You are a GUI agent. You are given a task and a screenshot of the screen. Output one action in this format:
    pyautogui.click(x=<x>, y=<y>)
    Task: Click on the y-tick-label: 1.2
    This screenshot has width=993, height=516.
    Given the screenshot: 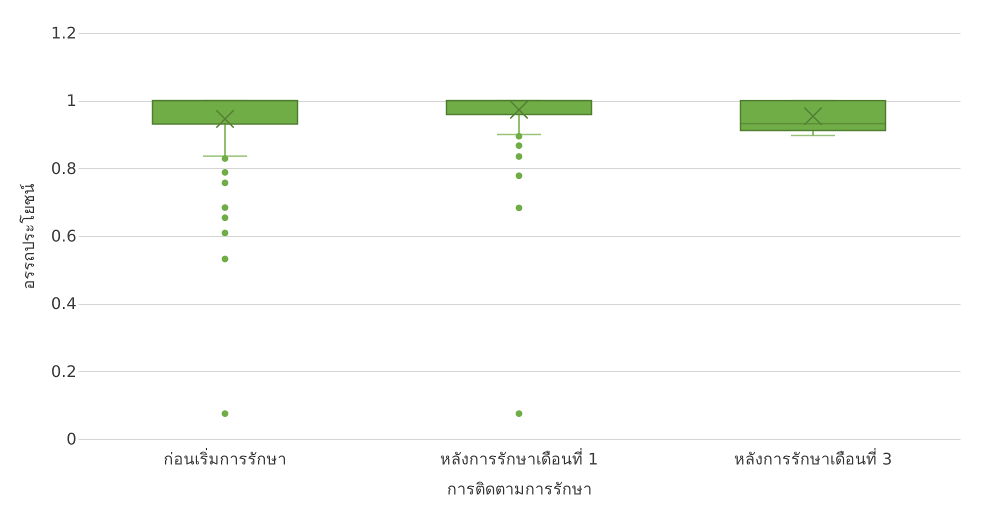 What is the action you would take?
    pyautogui.click(x=63, y=33)
    